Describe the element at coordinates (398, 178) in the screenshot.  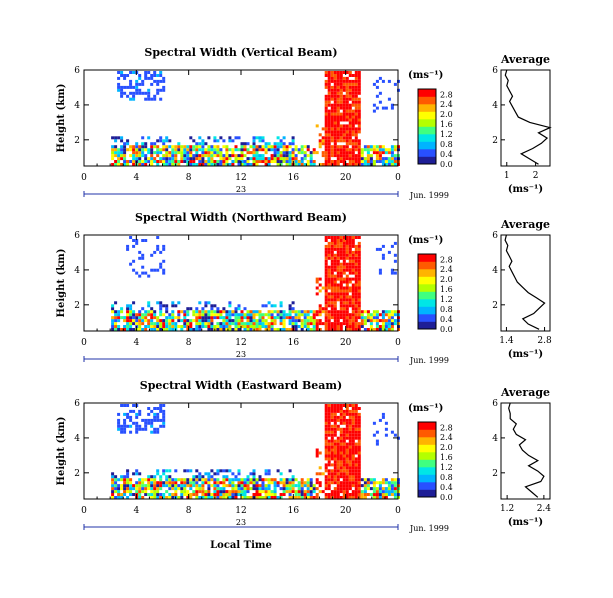
I see `x-tick-label: 0` at that location.